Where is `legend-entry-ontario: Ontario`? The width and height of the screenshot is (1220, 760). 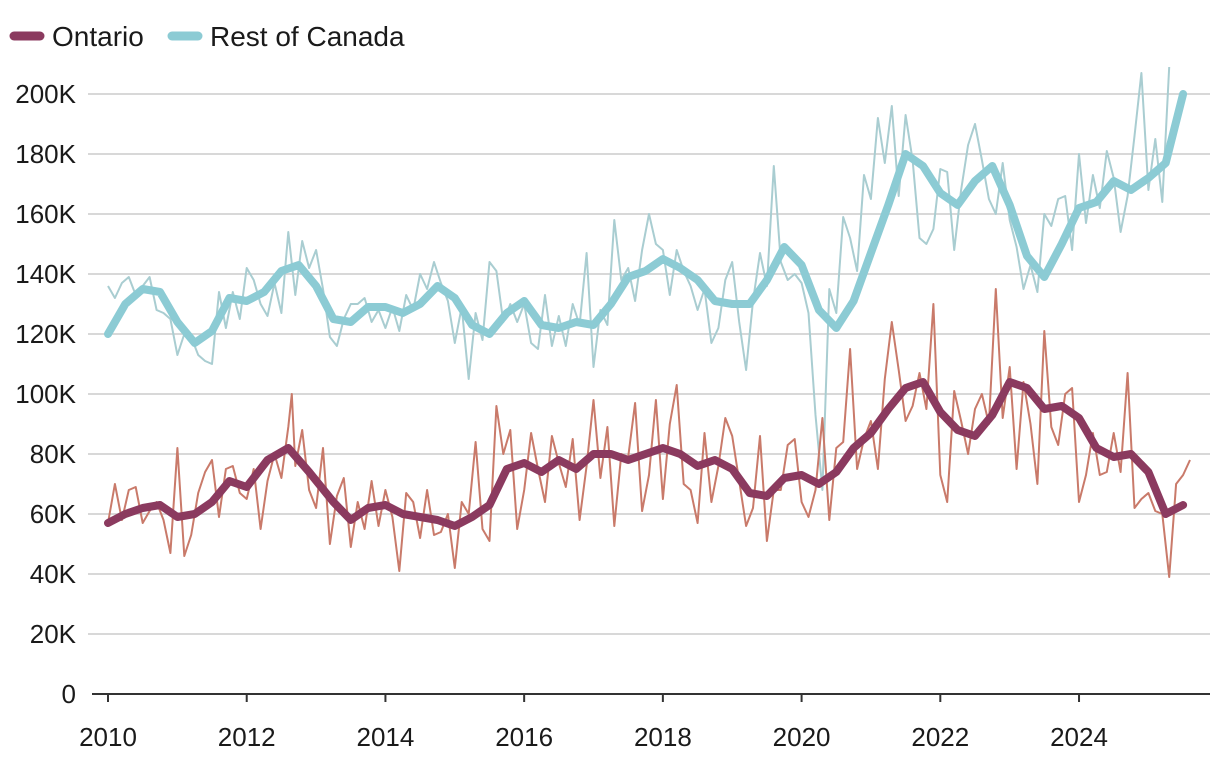
legend-entry-ontario: Ontario is located at coordinates (76, 36).